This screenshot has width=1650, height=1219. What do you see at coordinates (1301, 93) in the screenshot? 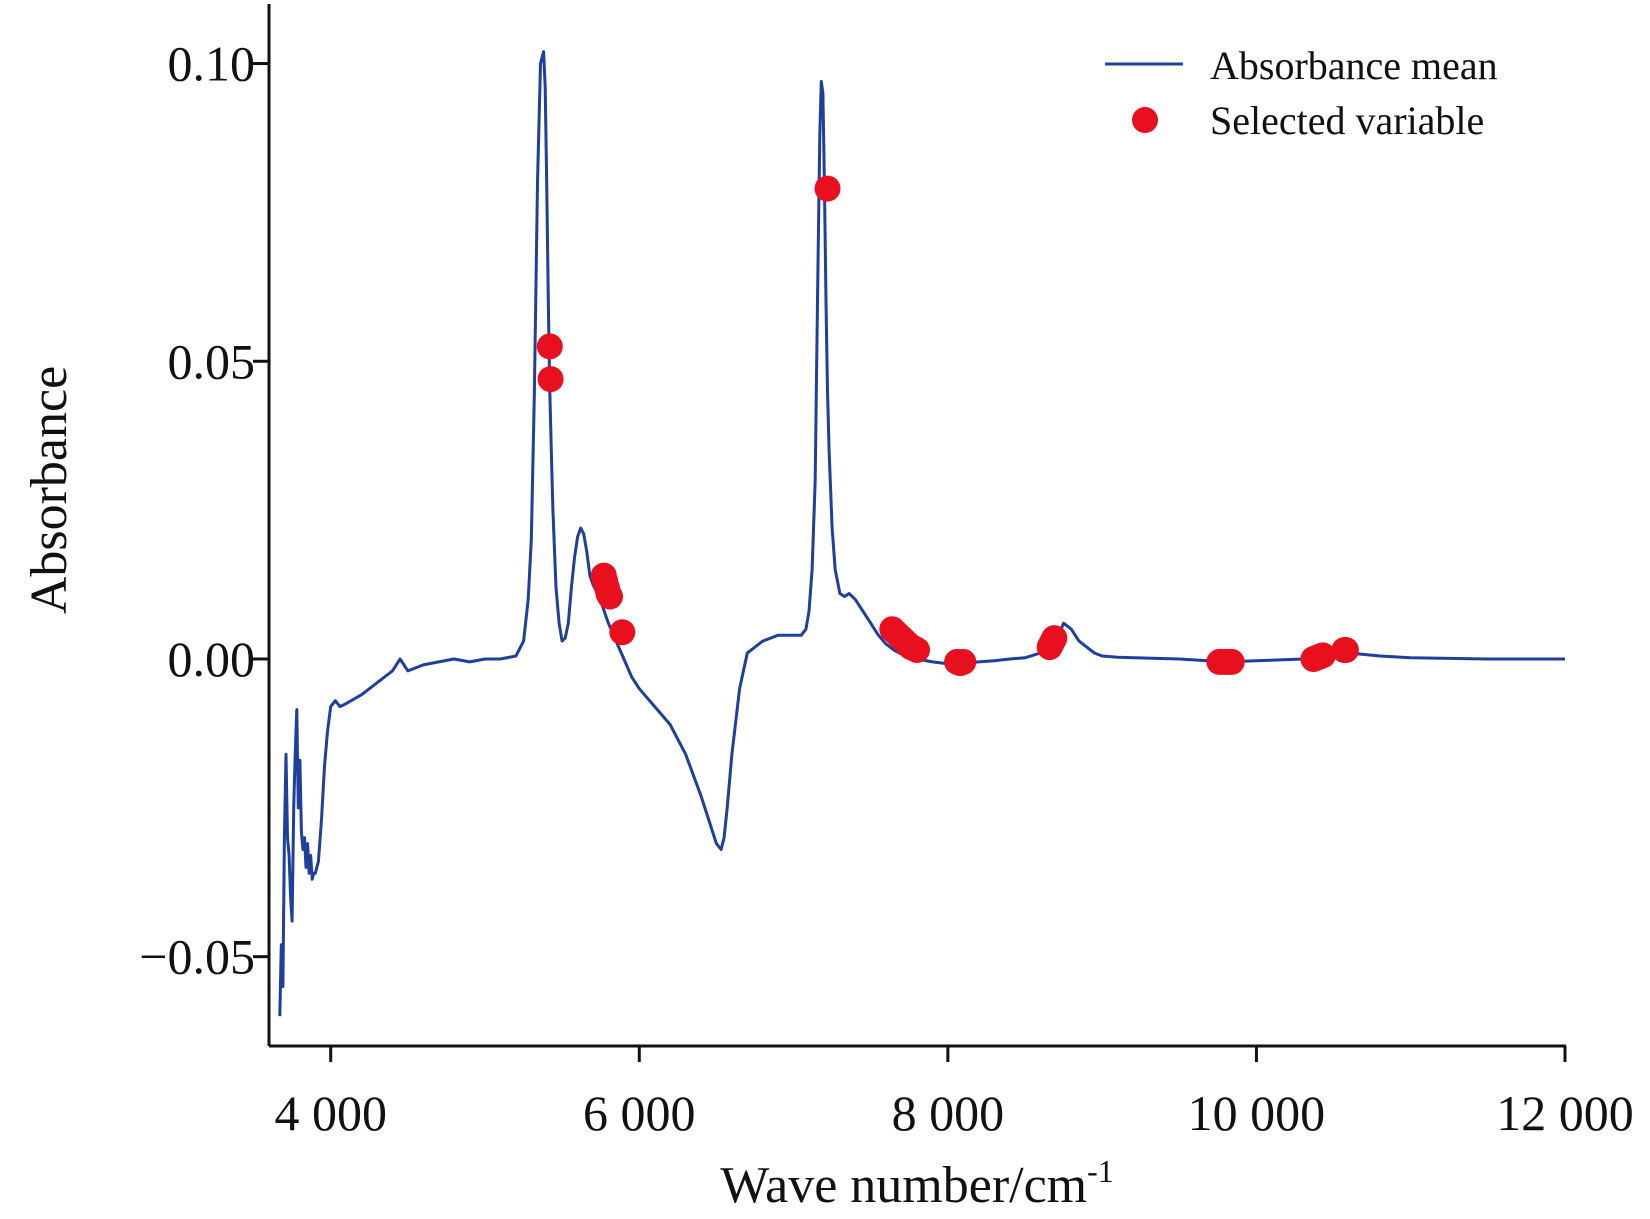
I see `legend: Absorbance mean Selected variable` at bounding box center [1301, 93].